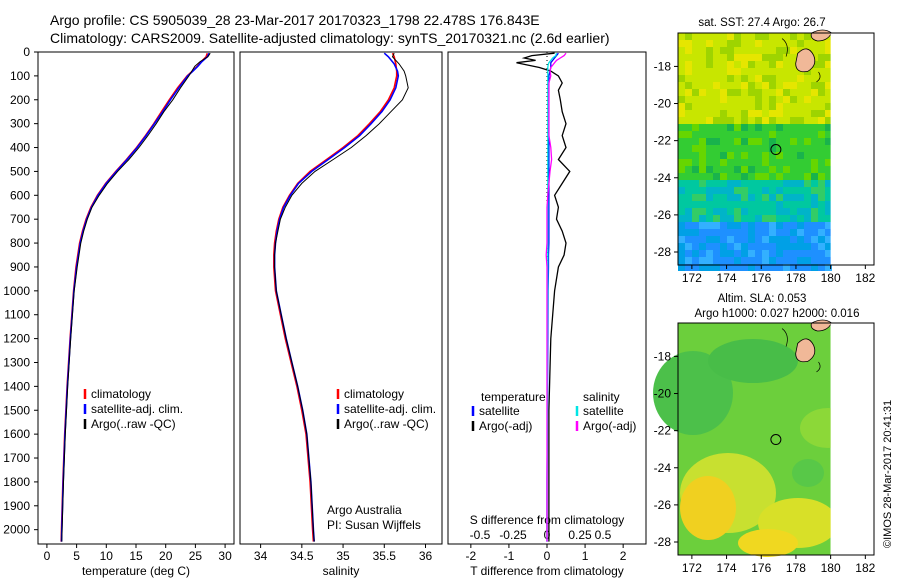  What do you see at coordinates (121, 394) in the screenshot?
I see `temperature-legend-label: climatology` at bounding box center [121, 394].